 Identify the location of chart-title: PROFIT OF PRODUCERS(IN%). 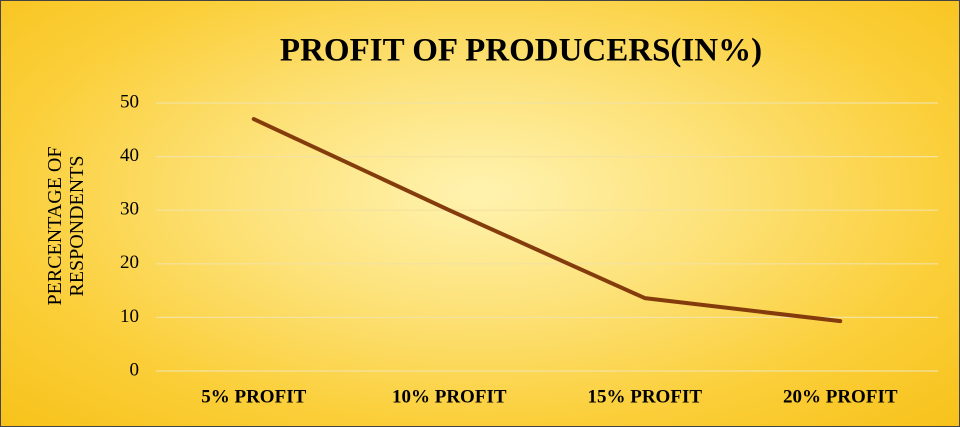
(521, 51).